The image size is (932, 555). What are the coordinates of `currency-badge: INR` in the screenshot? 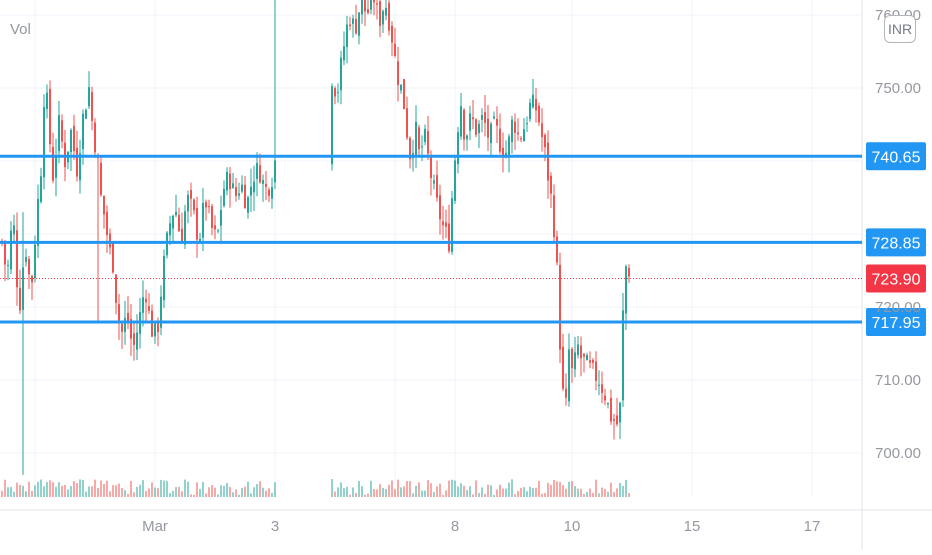 It's located at (900, 29).